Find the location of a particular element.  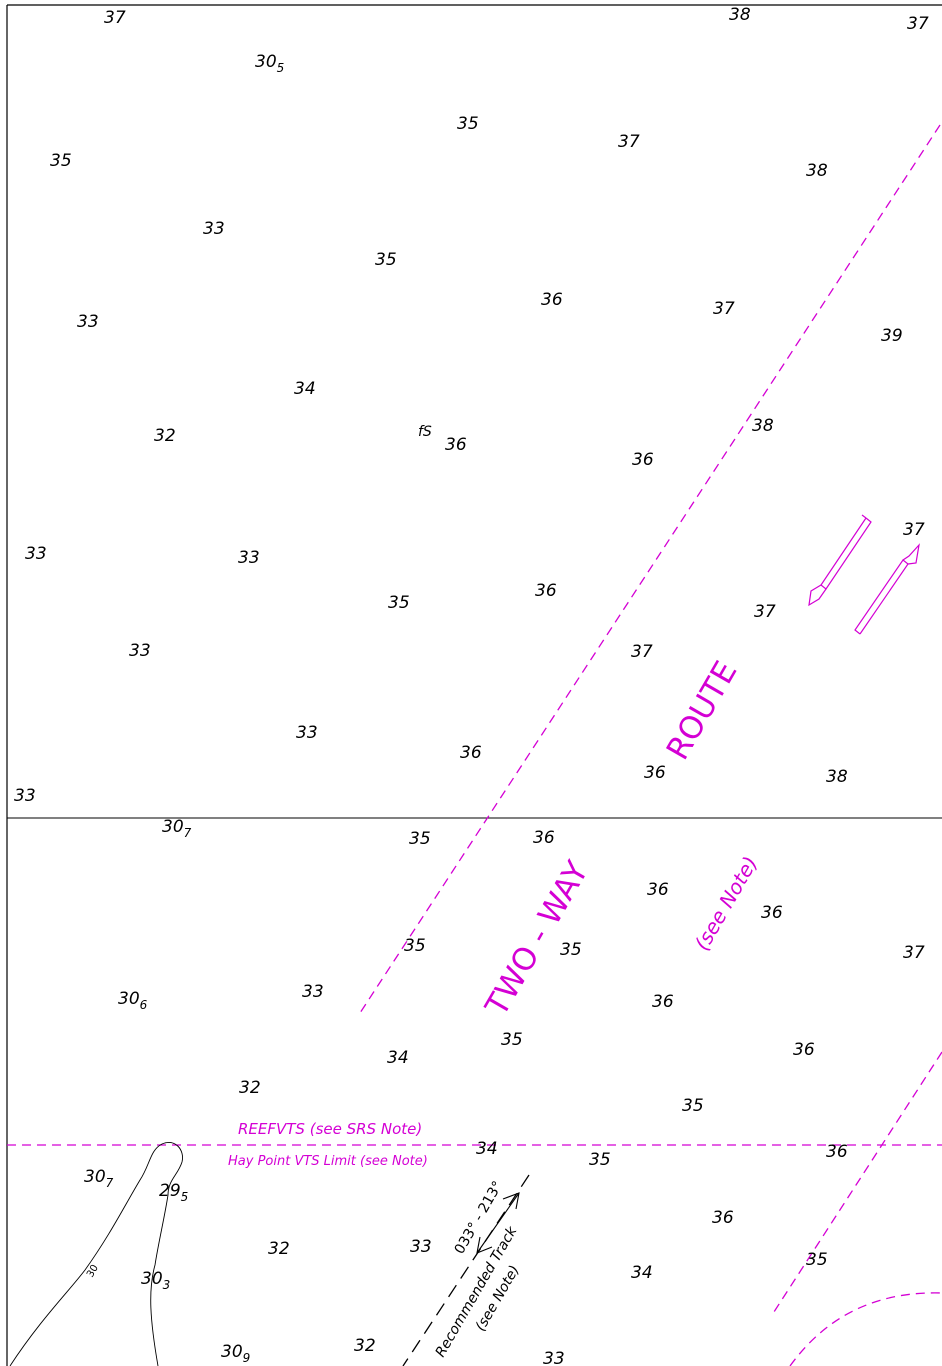

track-direction-arrows is located at coordinates (498, 1223).